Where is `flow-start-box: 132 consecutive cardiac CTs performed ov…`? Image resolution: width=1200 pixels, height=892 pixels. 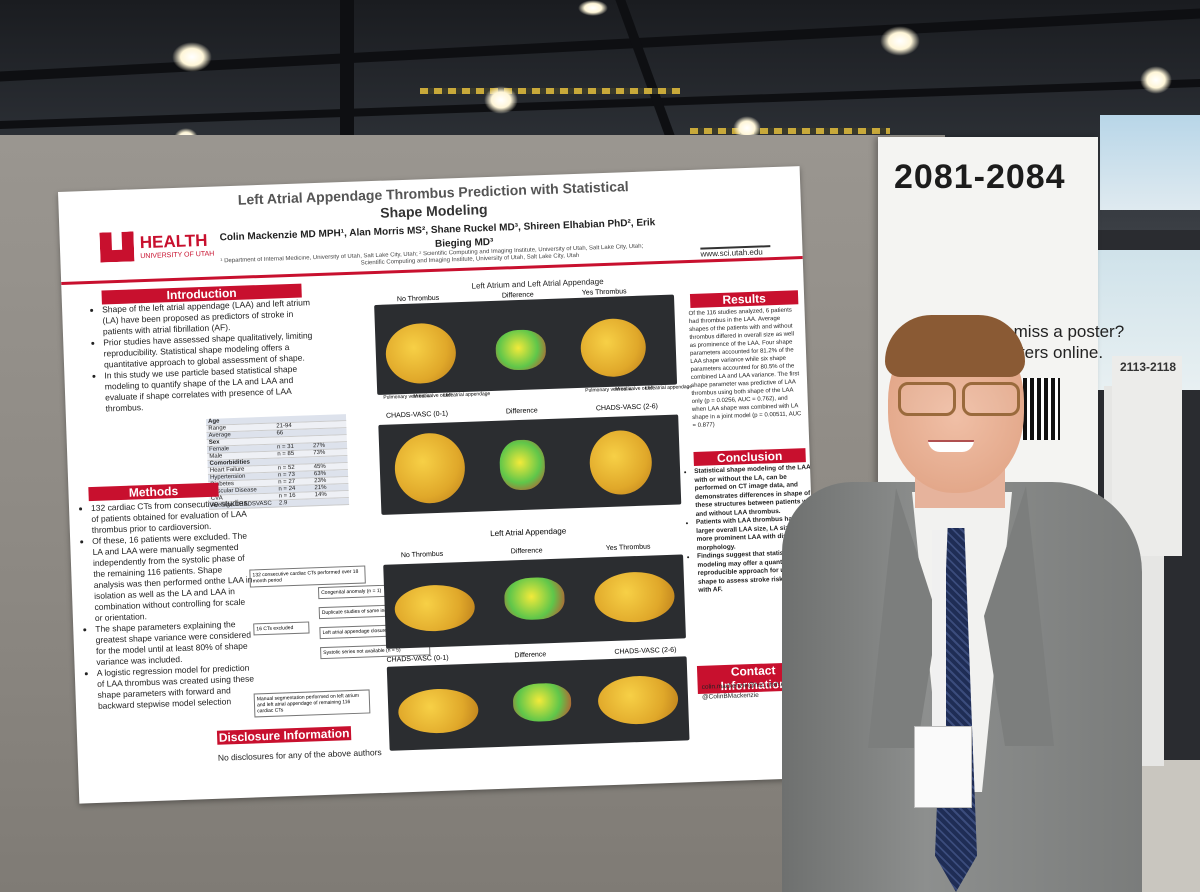 flow-start-box: 132 consecutive cardiac CTs performed ov… is located at coordinates (307, 576).